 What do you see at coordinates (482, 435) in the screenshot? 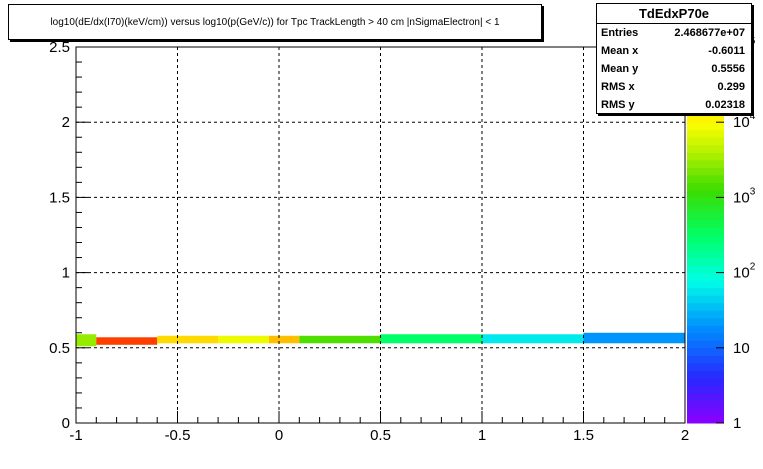
I see `x-tick-label: 1` at bounding box center [482, 435].